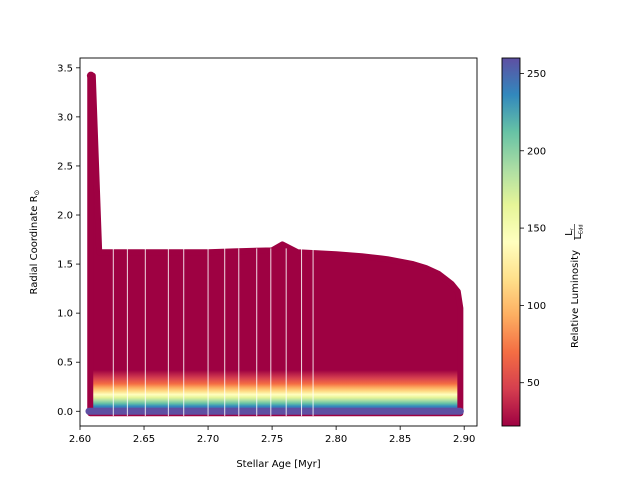 This screenshot has height=480, width=640. I want to click on colorbar-tick-label: 50, so click(533, 383).